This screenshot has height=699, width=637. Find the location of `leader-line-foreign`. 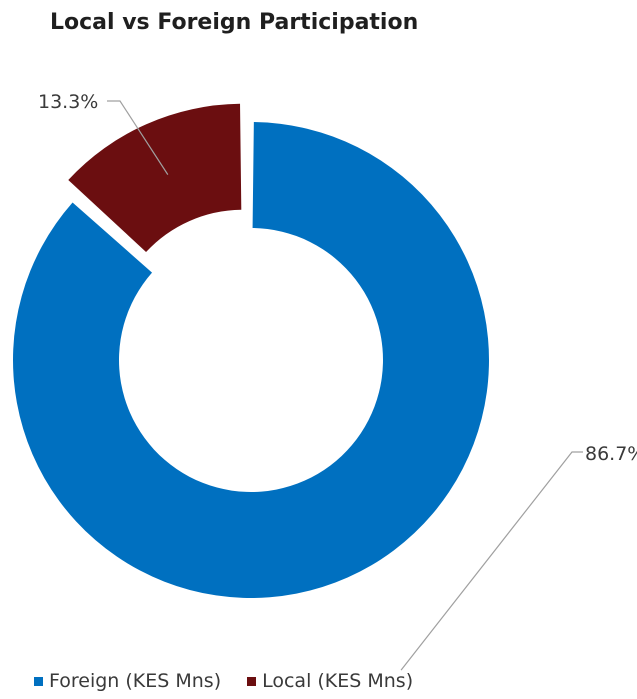

leader-line-foreign is located at coordinates (491, 561).